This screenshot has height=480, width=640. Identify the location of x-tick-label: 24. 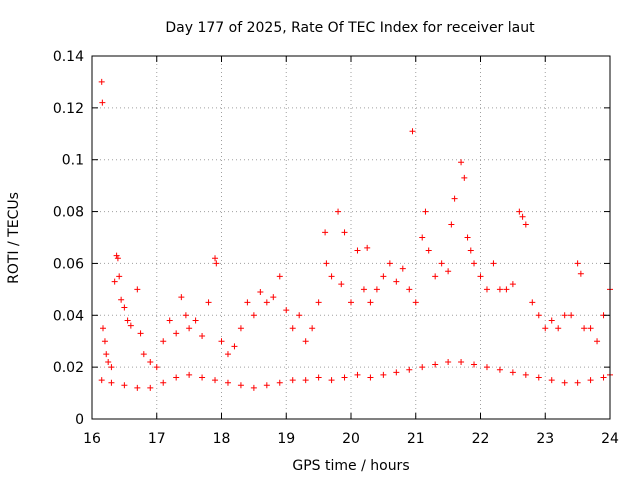
(610, 439).